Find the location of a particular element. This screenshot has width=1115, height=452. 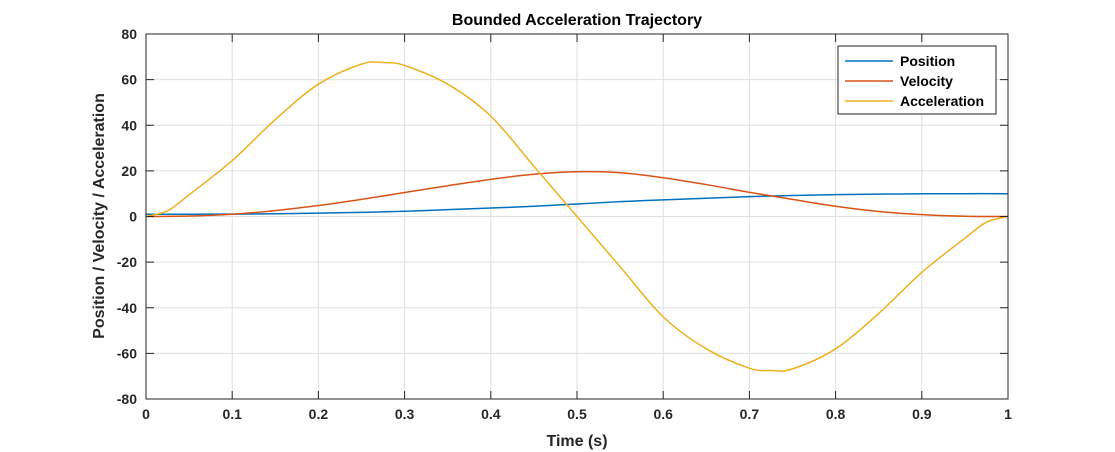

y-tick-label: 40 is located at coordinates (129, 125).